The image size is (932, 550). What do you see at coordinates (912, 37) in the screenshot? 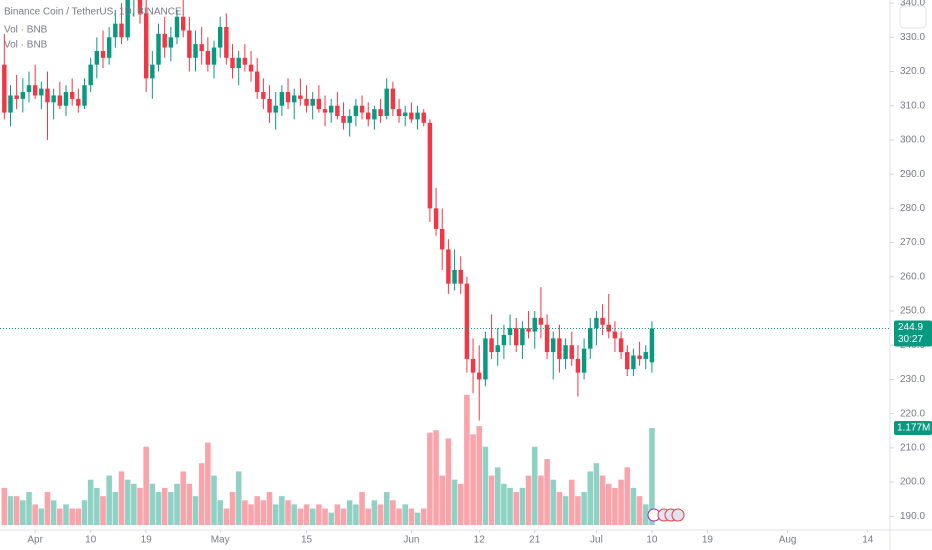
I see `y-tick-label: 330.0` at bounding box center [912, 37].